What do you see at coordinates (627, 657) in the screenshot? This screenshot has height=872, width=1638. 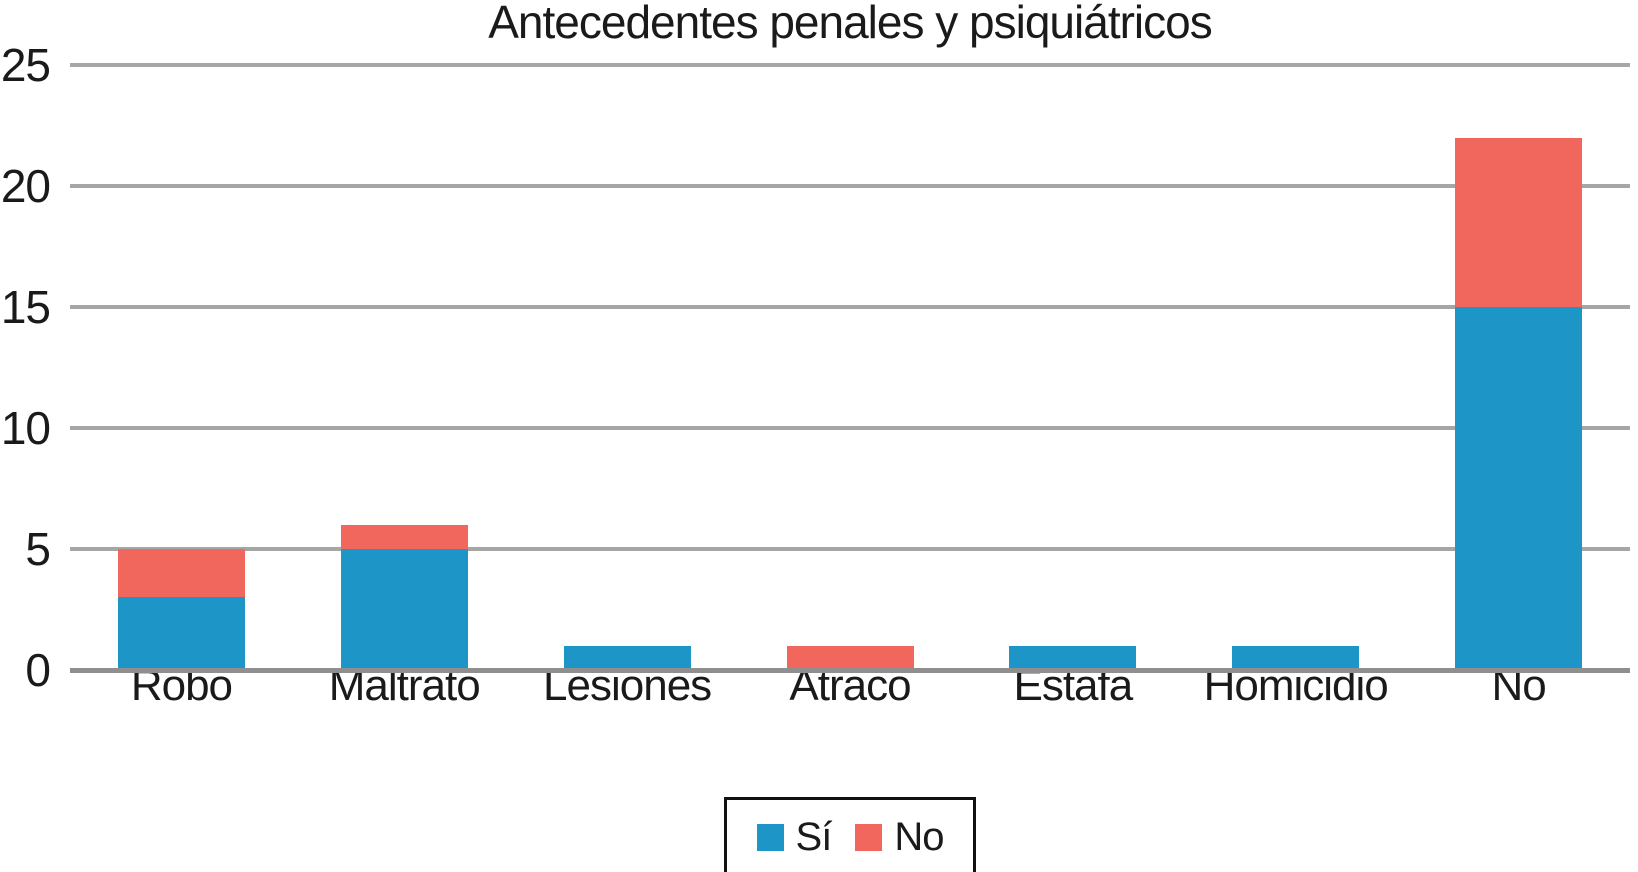 I see `bar-segment-lesiones-sí` at bounding box center [627, 657].